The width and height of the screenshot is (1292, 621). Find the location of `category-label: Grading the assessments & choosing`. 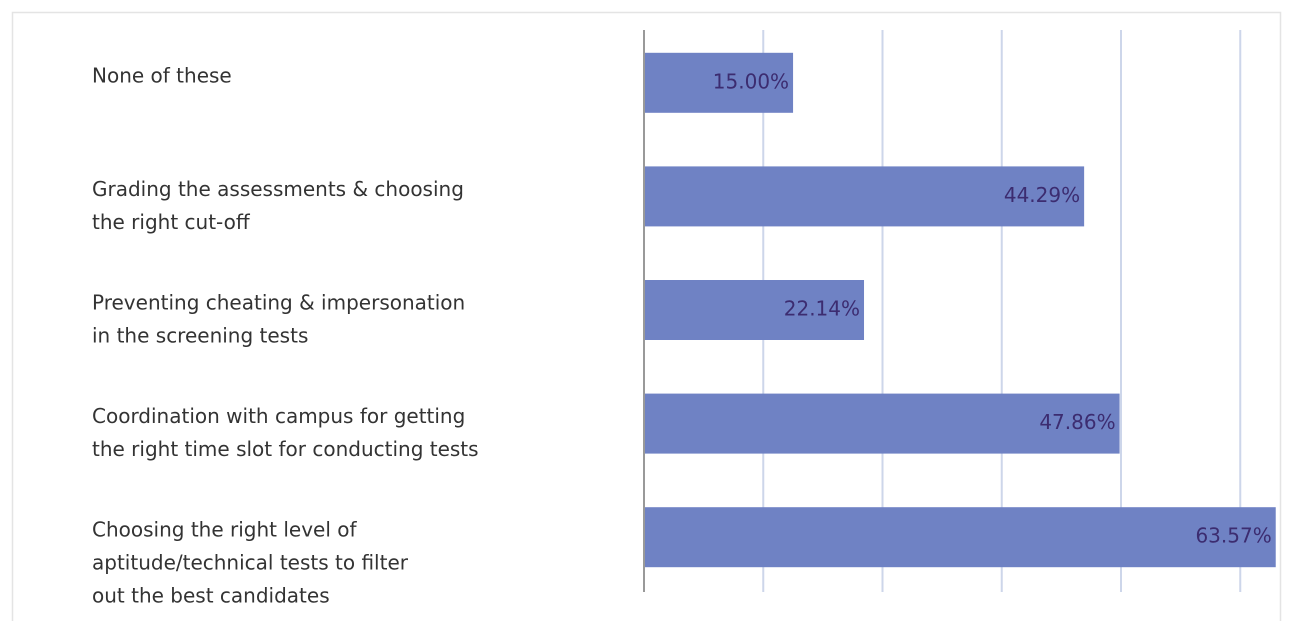

category-label: Grading the assessments & choosing is located at coordinates (278, 189).